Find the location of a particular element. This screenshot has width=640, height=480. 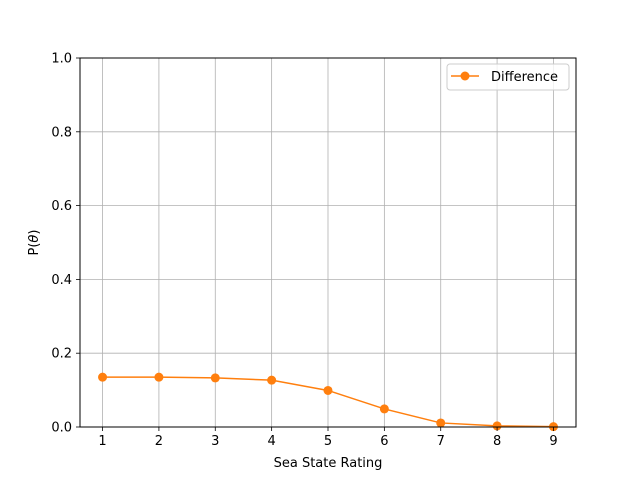

x-tick-label: 1 is located at coordinates (102, 441).